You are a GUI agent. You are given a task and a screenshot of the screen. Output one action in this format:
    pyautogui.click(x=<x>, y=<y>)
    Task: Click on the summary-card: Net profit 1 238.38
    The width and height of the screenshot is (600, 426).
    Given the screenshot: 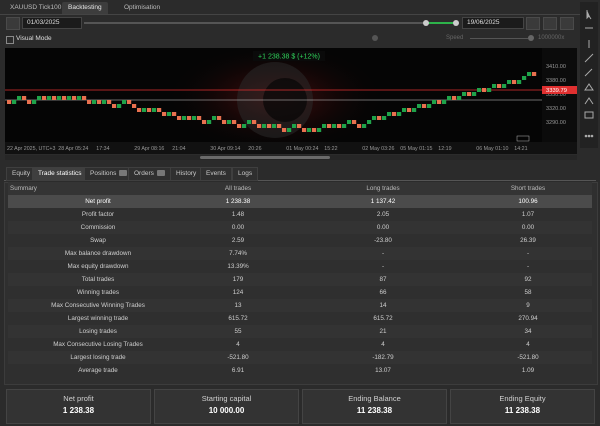 What is the action you would take?
    pyautogui.click(x=78, y=406)
    